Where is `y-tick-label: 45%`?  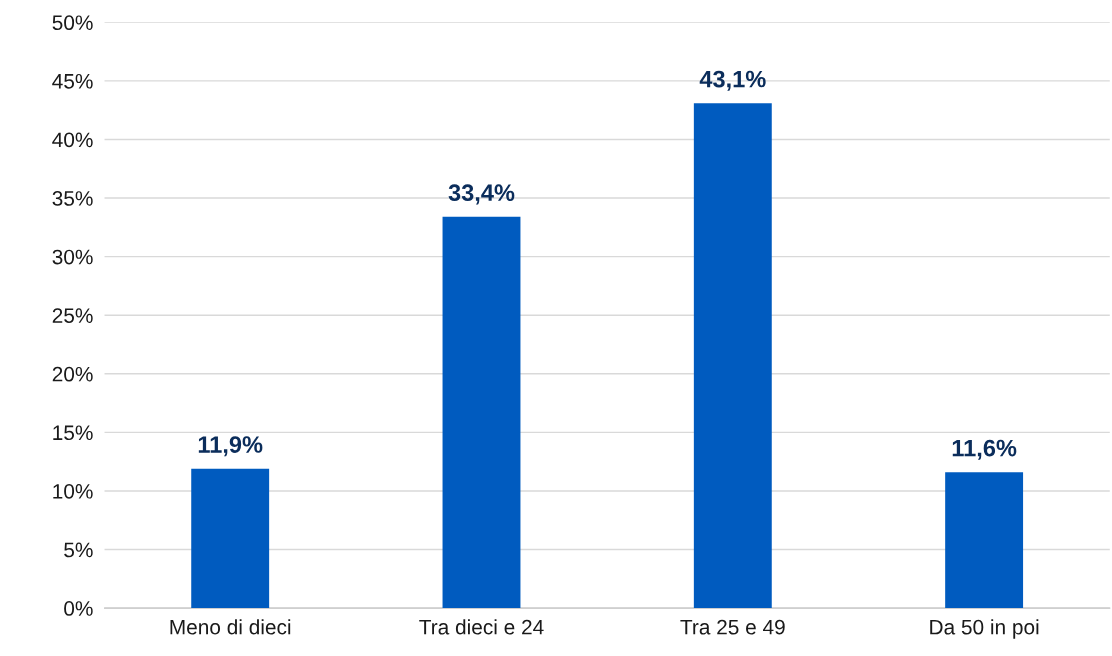
y-tick-label: 45% is located at coordinates (72, 81).